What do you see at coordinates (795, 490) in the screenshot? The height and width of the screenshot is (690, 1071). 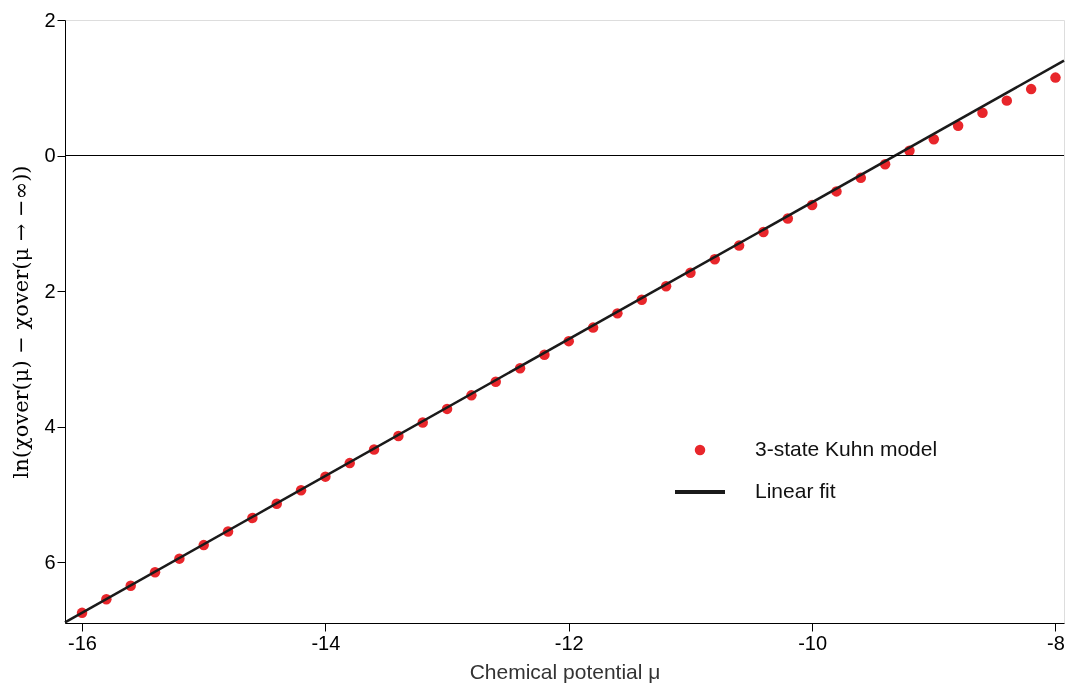 I see `legend-label: Linear fit` at bounding box center [795, 490].